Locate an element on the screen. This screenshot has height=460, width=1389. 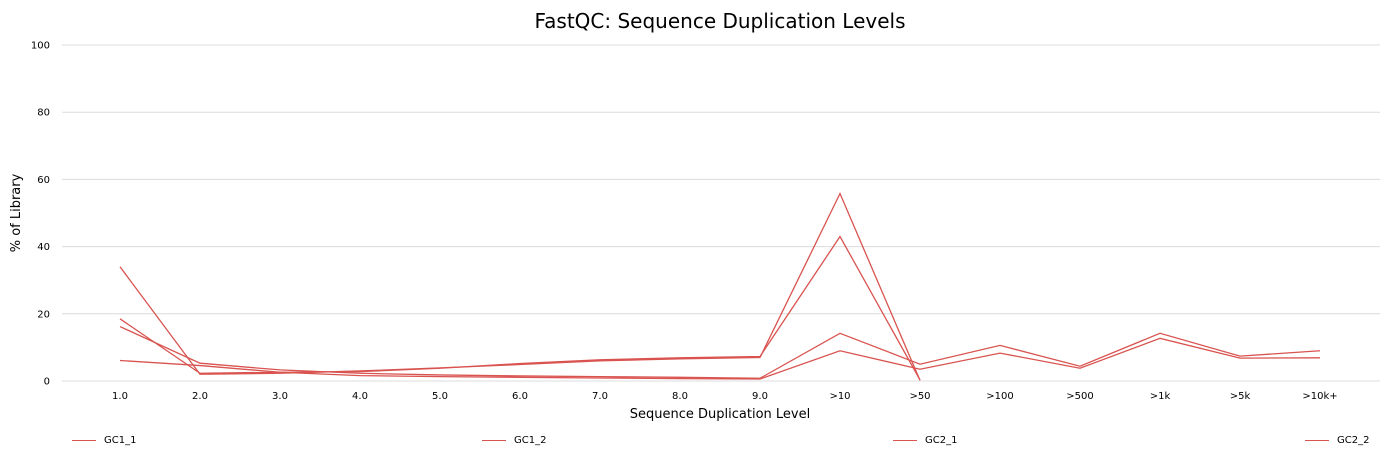
y-axis-ticks: 0 20 40 60 80 100 is located at coordinates (40, 214).